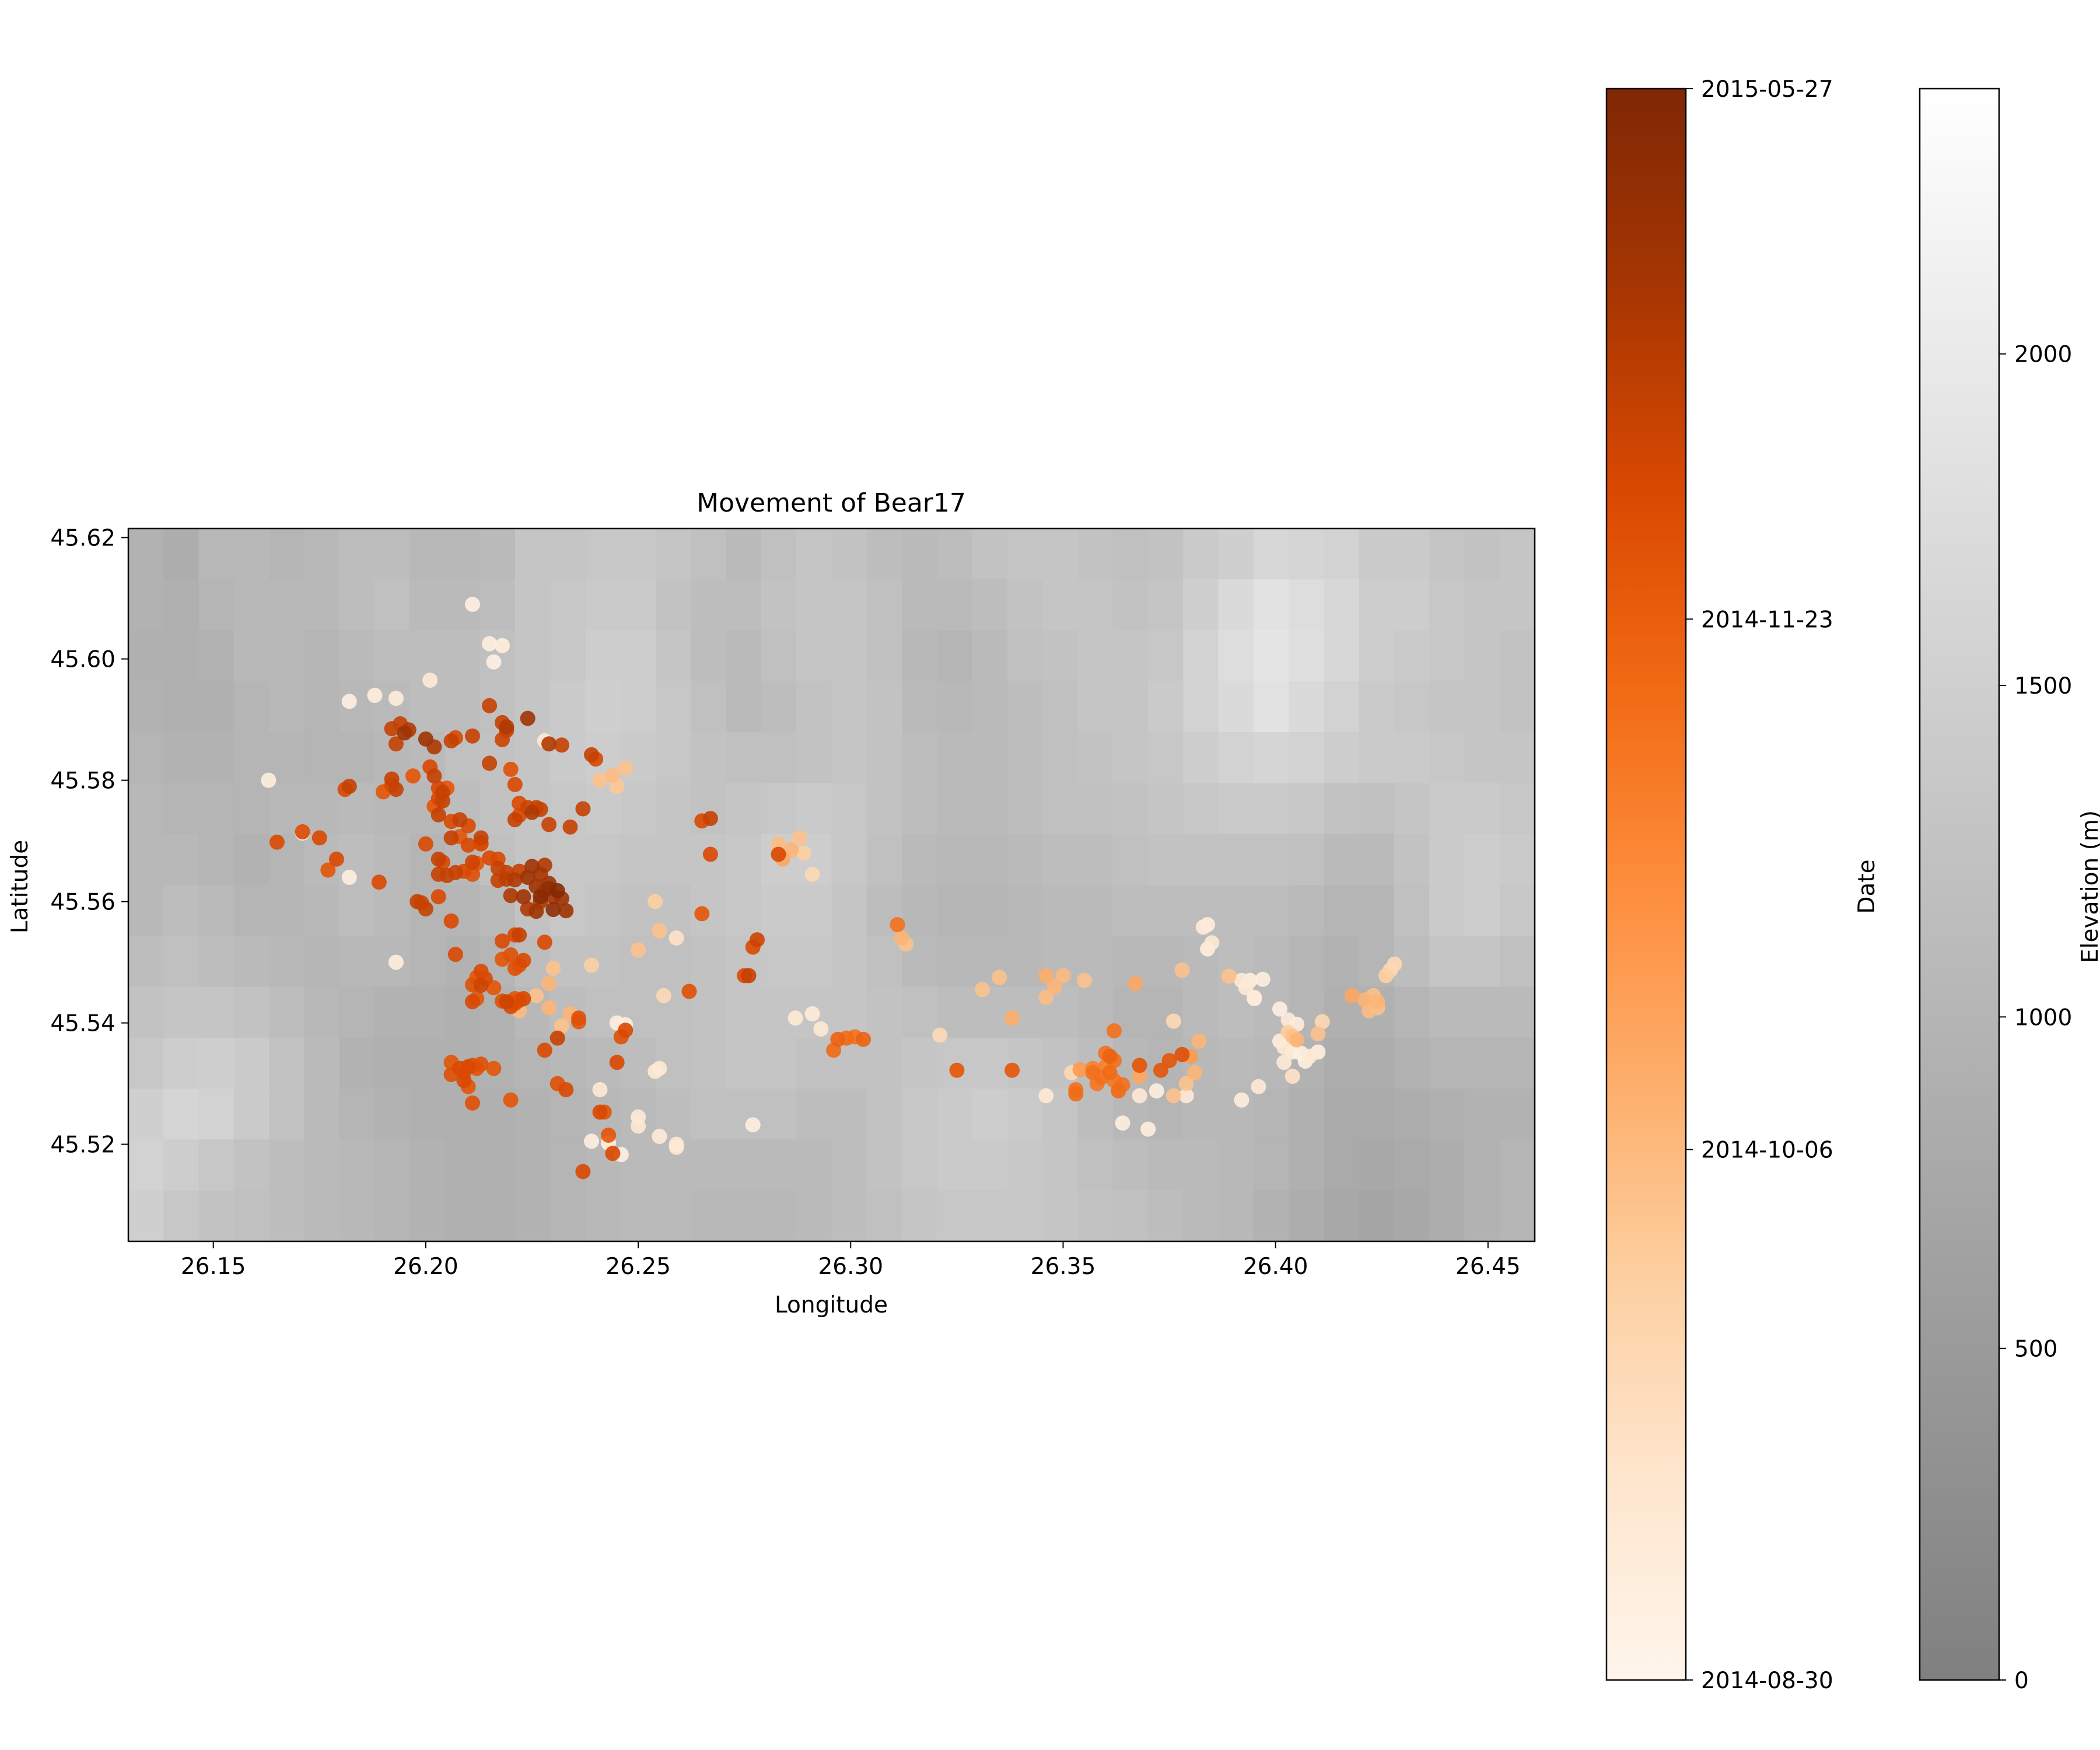 The height and width of the screenshot is (1750, 2100). What do you see at coordinates (831, 1305) in the screenshot?
I see `x-axis-label: Longitude` at bounding box center [831, 1305].